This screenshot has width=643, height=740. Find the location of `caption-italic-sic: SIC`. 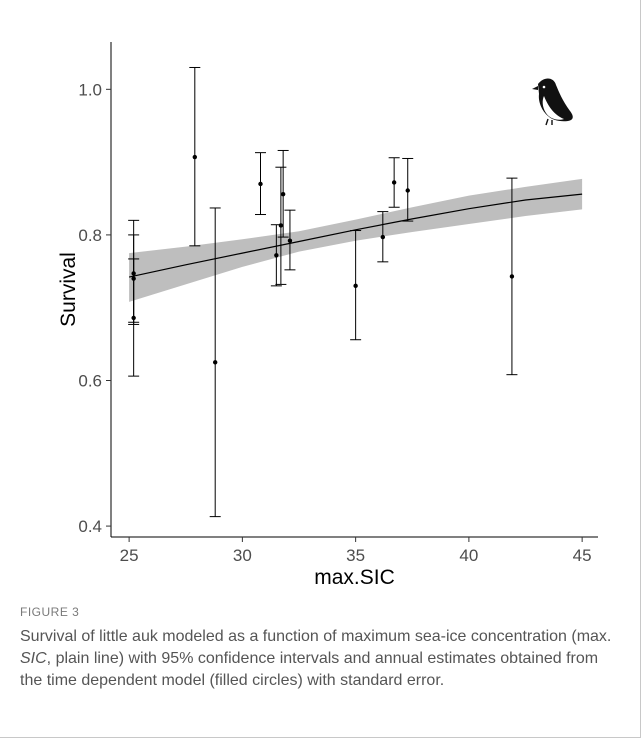

caption-italic-sic: SIC is located at coordinates (33, 658).